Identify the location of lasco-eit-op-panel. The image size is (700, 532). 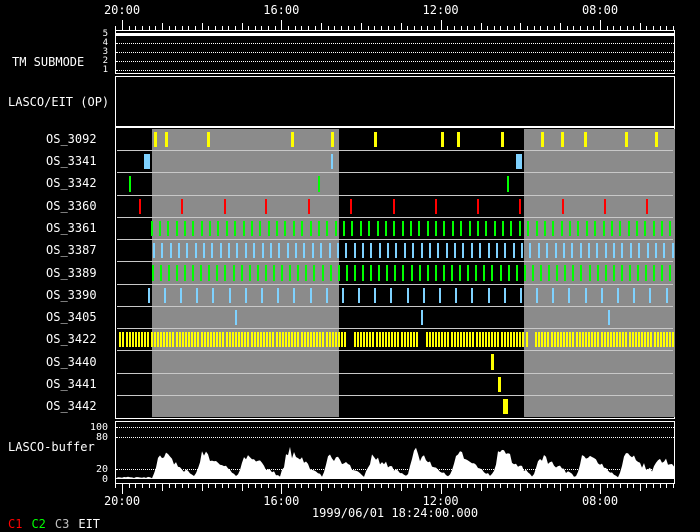
(395, 101).